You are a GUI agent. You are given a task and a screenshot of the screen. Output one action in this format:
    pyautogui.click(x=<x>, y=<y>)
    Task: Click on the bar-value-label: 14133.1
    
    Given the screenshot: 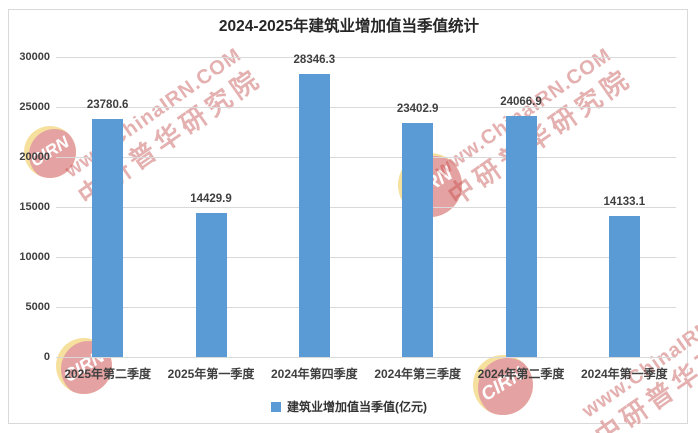 What is the action you would take?
    pyautogui.click(x=624, y=201)
    